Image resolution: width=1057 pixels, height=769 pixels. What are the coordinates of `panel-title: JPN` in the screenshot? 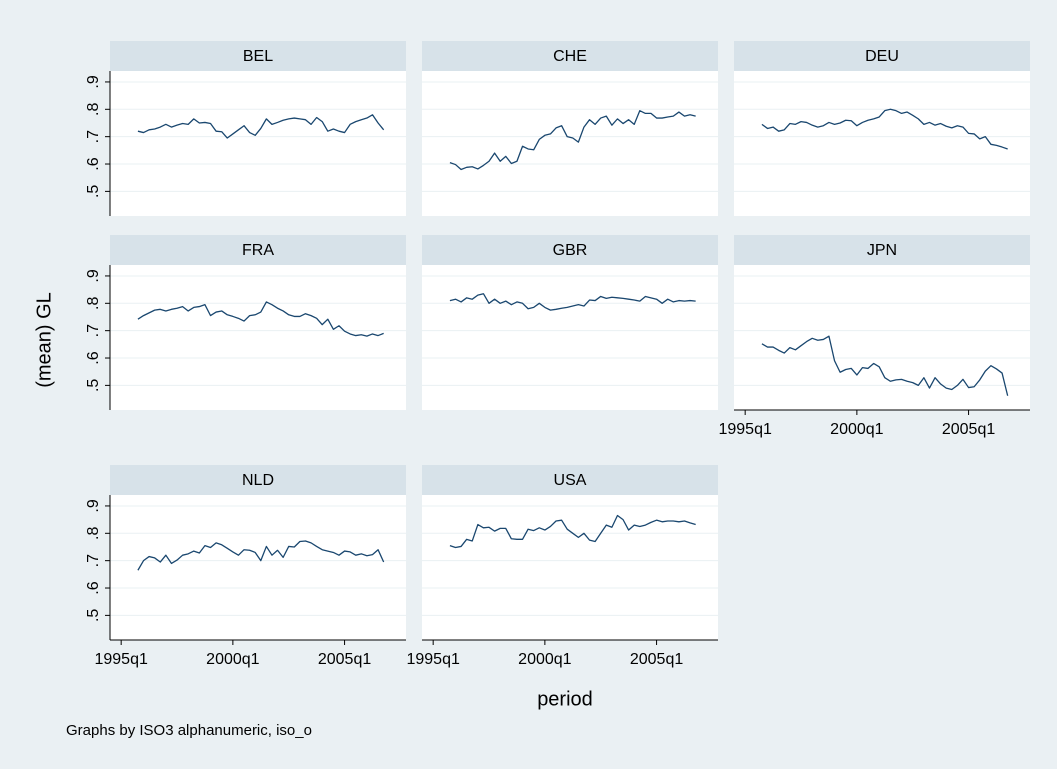 It's located at (882, 250).